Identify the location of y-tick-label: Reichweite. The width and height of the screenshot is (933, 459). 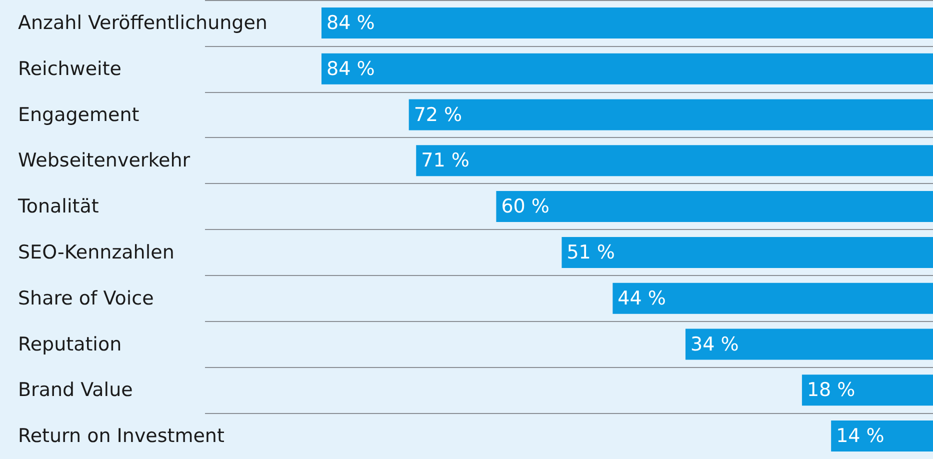
(70, 69).